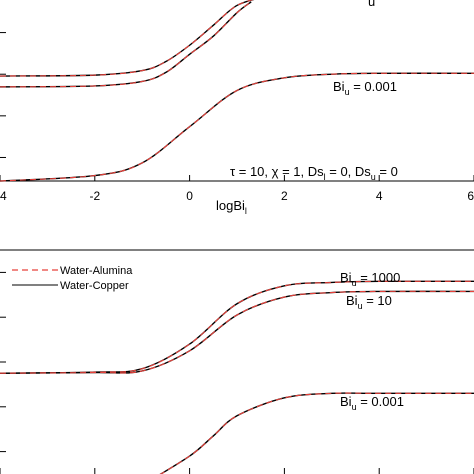 The image size is (474, 474). Describe the element at coordinates (371, 4) in the screenshot. I see `top-annotation-u: u` at that location.